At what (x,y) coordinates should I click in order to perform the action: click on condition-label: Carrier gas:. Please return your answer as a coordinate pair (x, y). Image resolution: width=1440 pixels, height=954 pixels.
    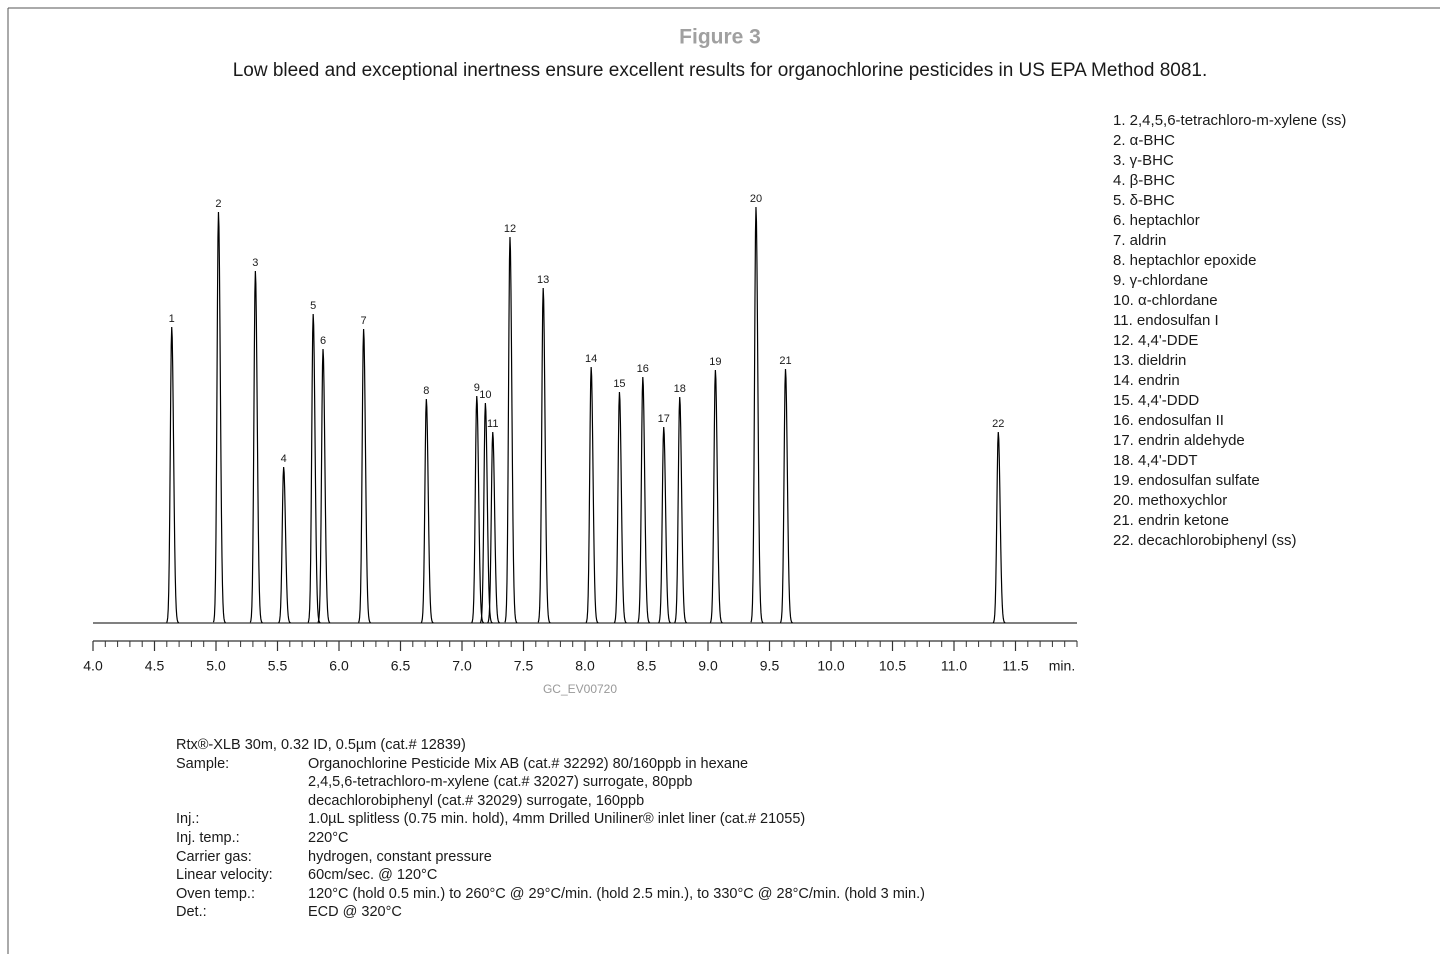
    Looking at the image, I should click on (214, 856).